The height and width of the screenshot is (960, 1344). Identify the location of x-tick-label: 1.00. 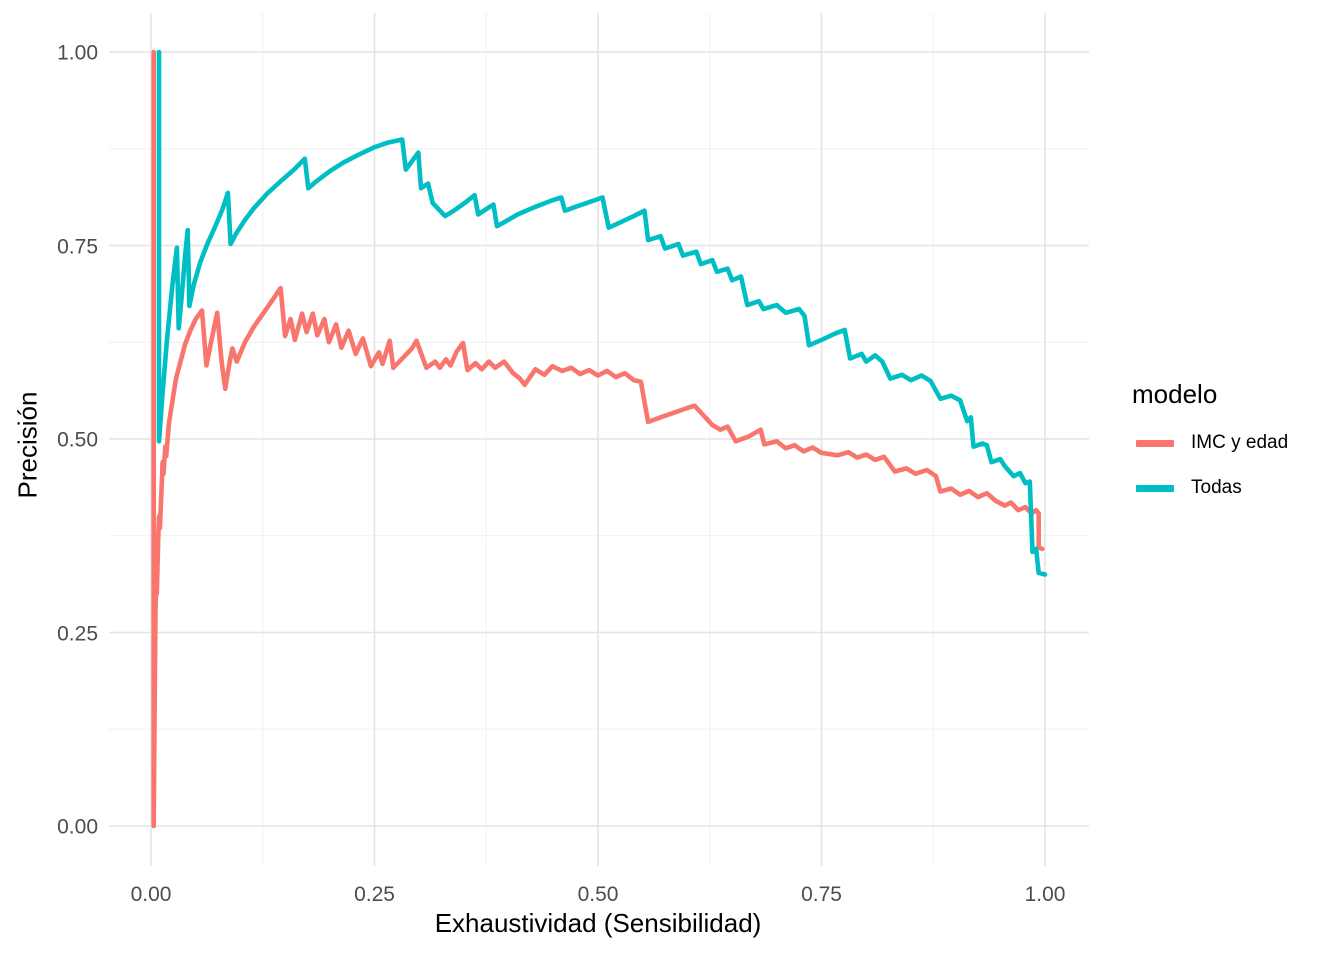
(1045, 894).